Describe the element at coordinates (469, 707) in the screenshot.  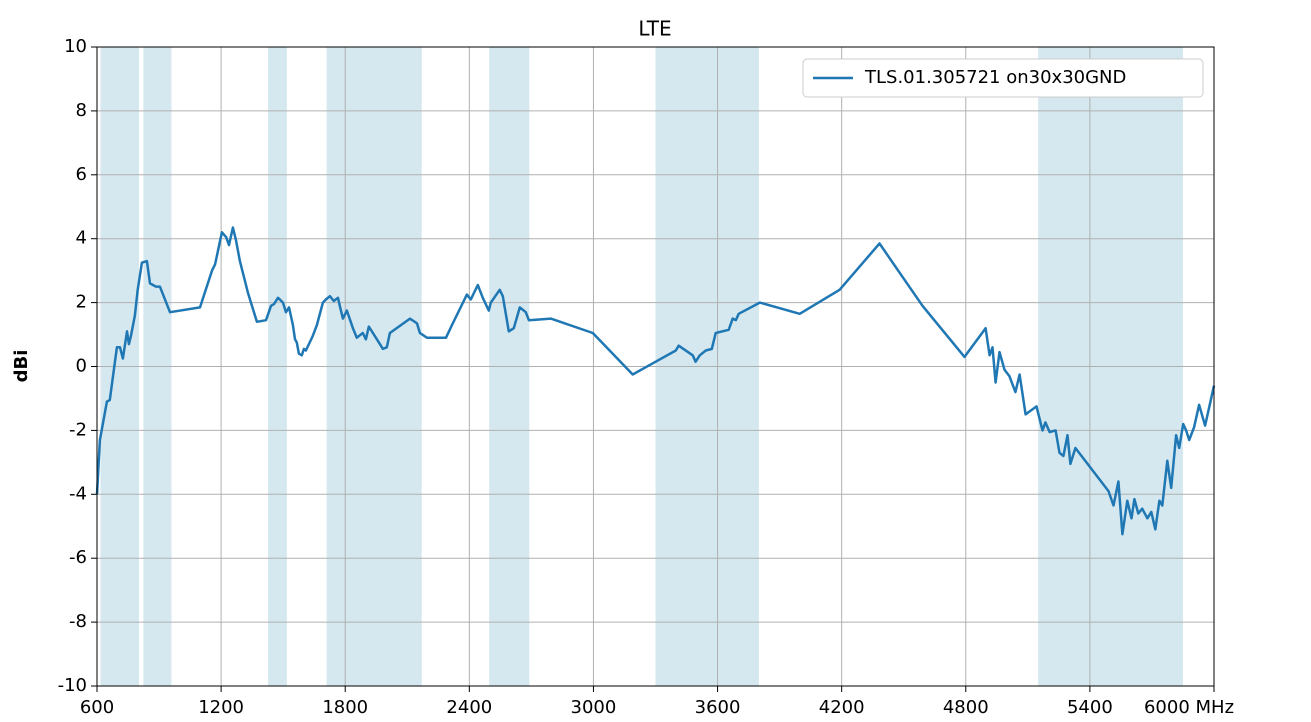
I see `x-tick-label: 2400` at that location.